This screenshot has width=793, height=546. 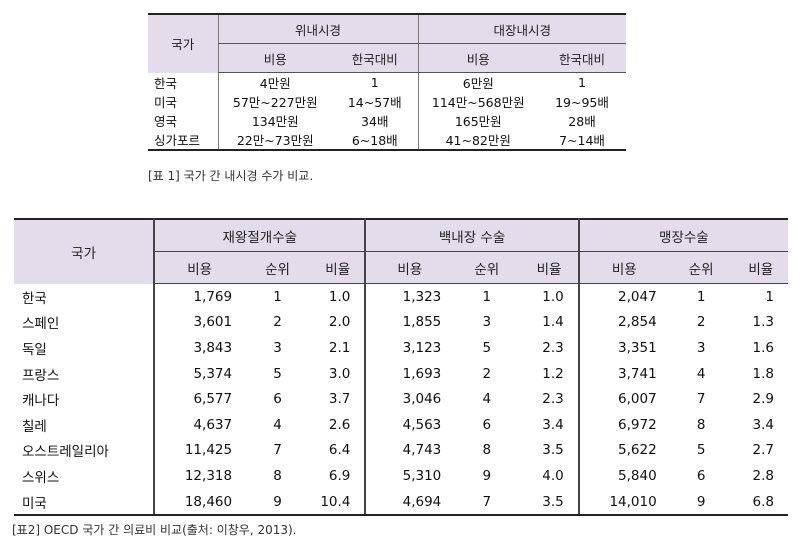 What do you see at coordinates (477, 101) in the screenshot?
I see `cost-cell: 114만~568만원` at bounding box center [477, 101].